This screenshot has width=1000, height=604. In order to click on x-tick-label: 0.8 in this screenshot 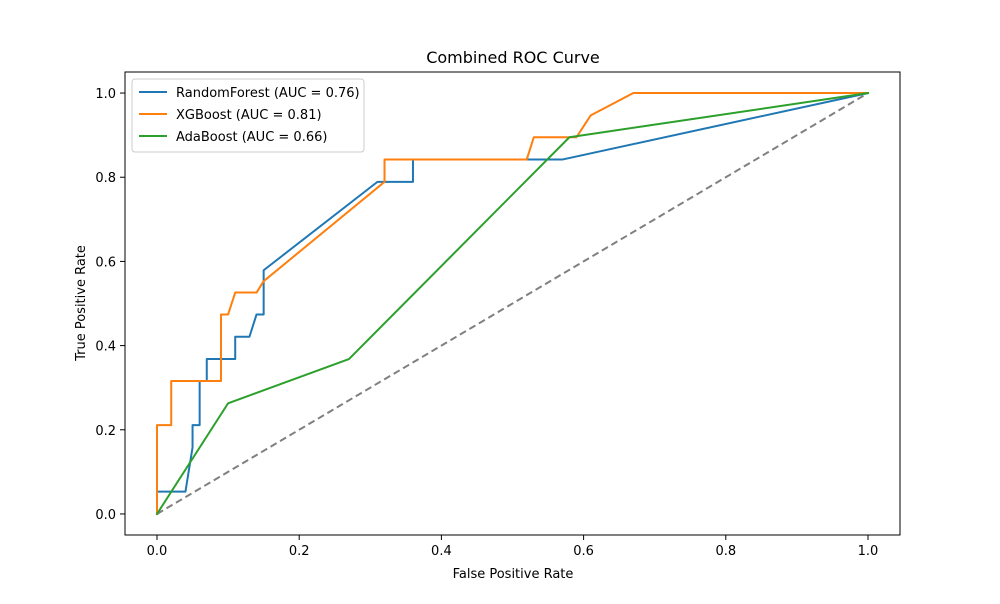, I will do `click(725, 551)`.